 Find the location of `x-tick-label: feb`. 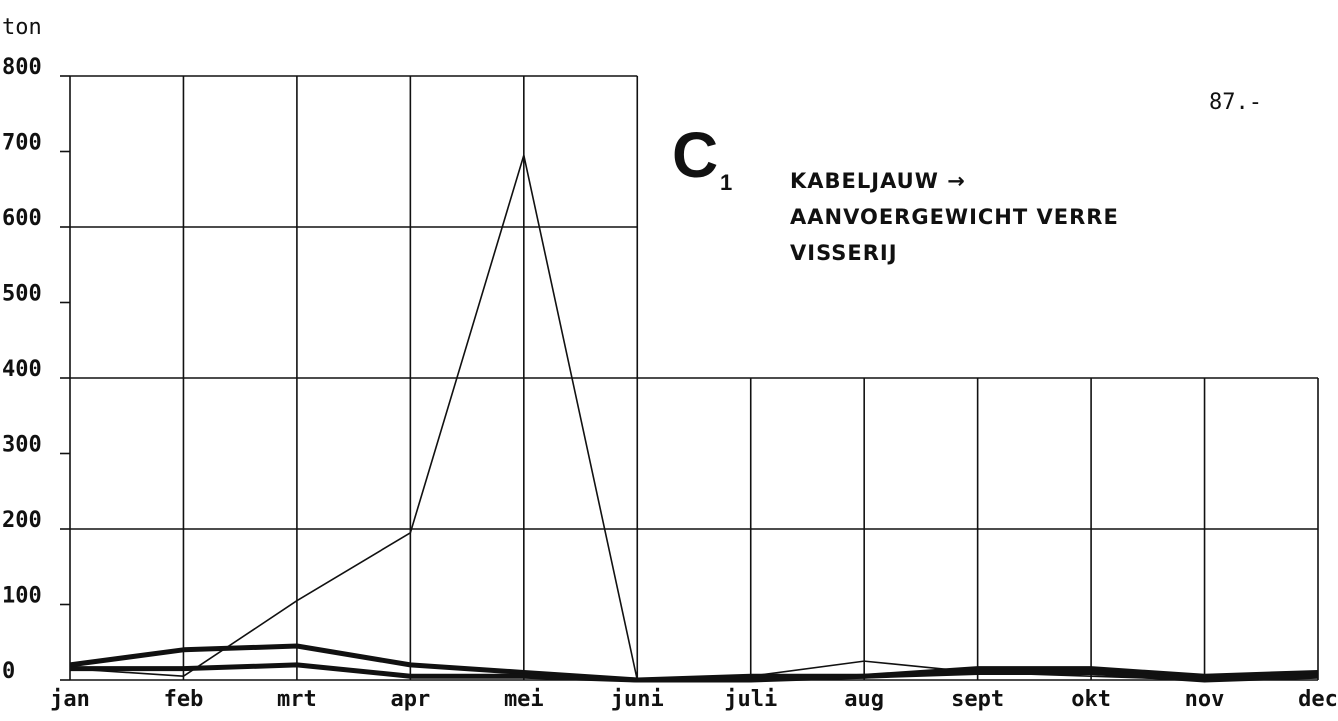

x-tick-label: feb is located at coordinates (184, 699).